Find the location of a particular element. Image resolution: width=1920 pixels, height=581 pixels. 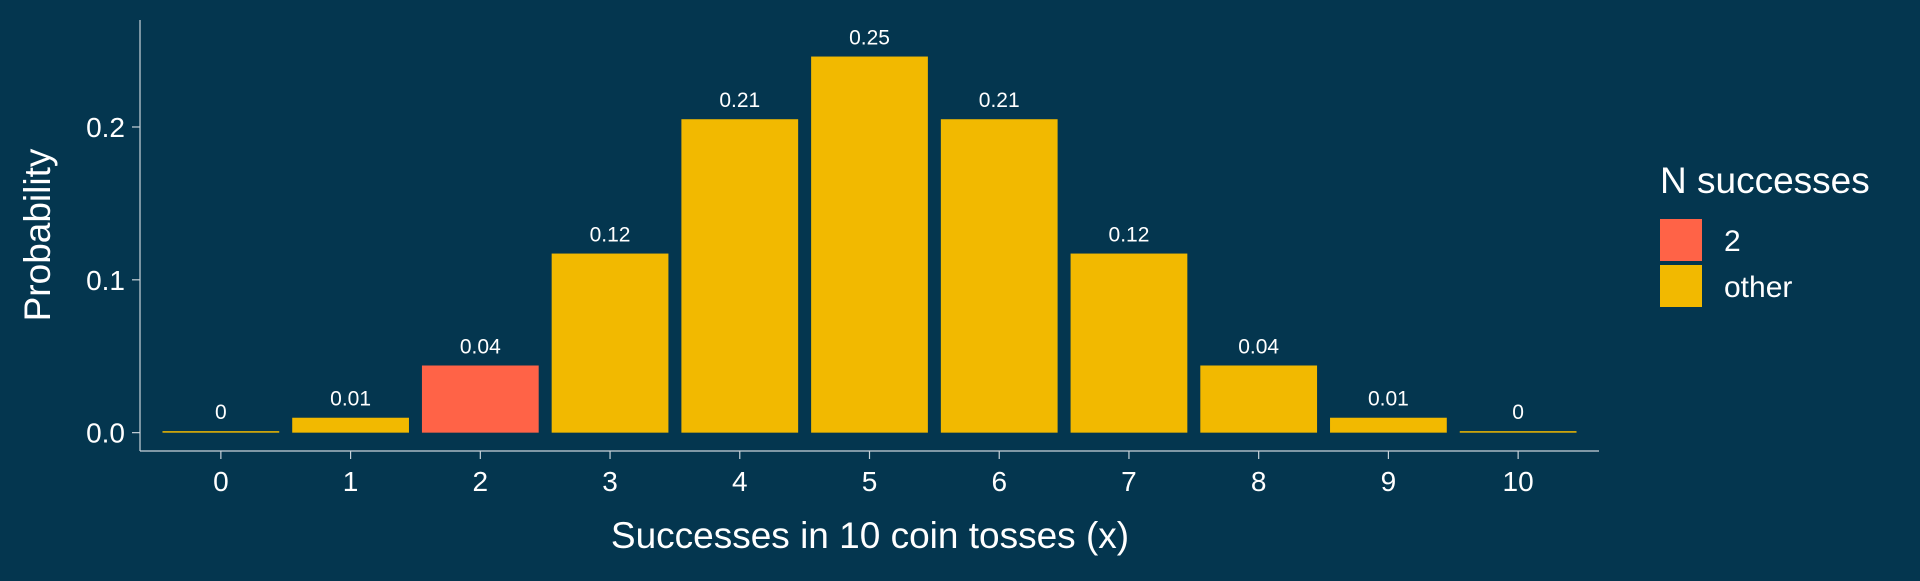

x-tick-label-10: 10 is located at coordinates (1518, 481).